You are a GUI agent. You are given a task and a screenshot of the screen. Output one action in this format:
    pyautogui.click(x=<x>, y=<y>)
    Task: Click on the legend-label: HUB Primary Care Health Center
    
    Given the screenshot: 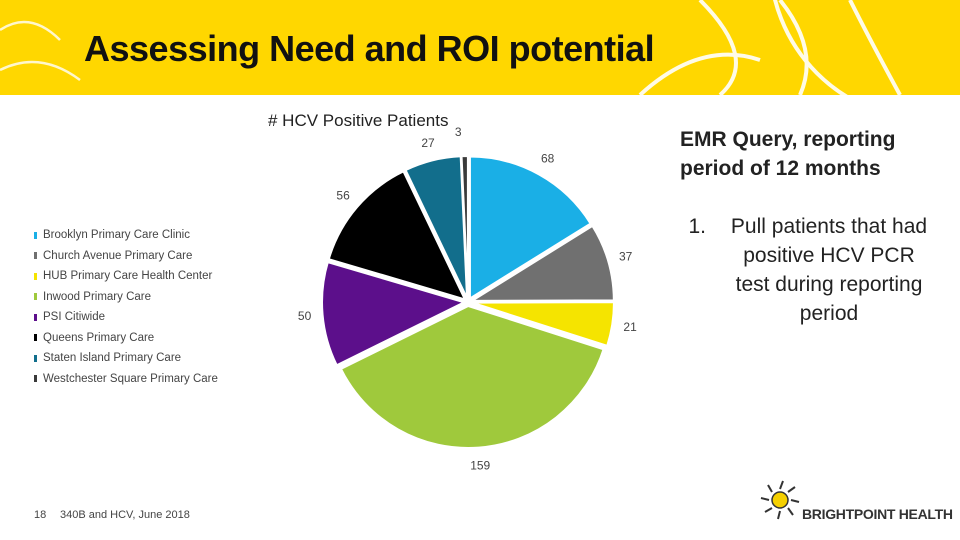 What is the action you would take?
    pyautogui.click(x=128, y=276)
    